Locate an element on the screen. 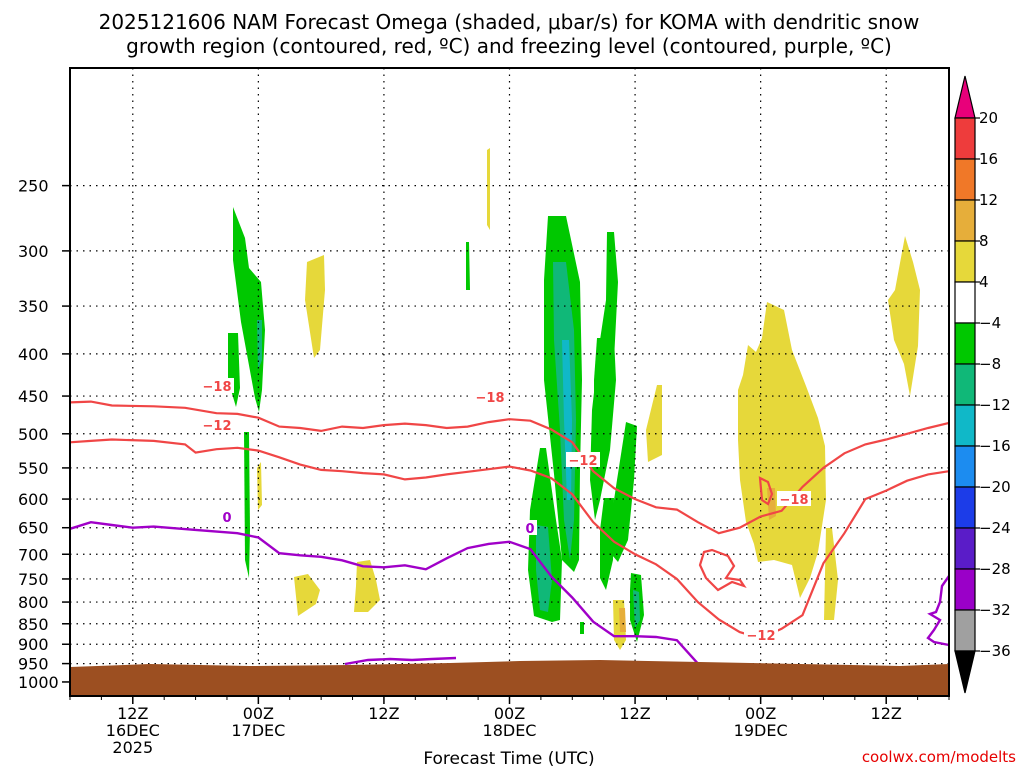 The height and width of the screenshot is (773, 1024). y-tick-label: 450 is located at coordinates (33, 396).